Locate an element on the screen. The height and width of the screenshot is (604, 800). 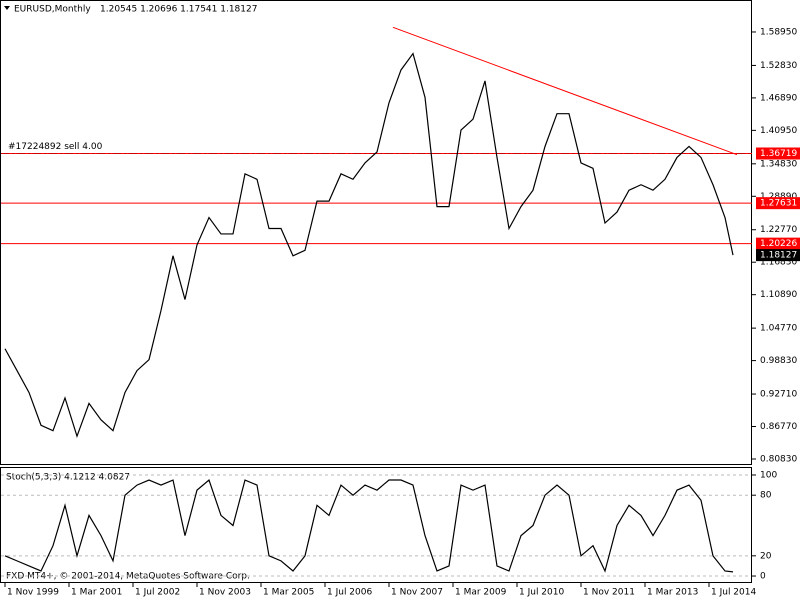
y-tick-label: 80 is located at coordinates (766, 496).